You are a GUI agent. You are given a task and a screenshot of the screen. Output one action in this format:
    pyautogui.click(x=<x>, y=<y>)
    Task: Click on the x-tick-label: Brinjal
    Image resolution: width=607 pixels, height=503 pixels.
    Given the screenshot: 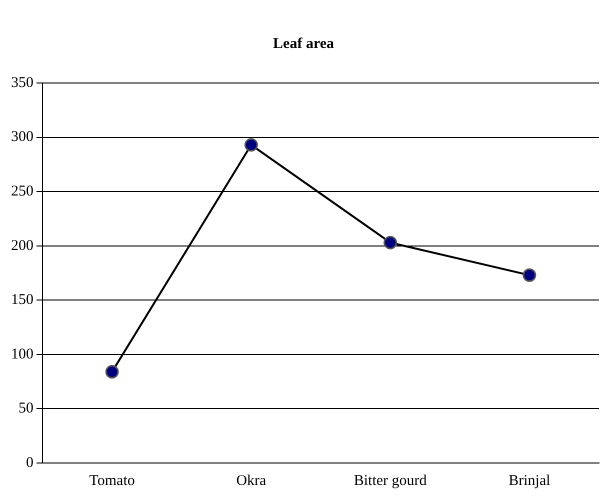 What is the action you would take?
    pyautogui.click(x=529, y=480)
    